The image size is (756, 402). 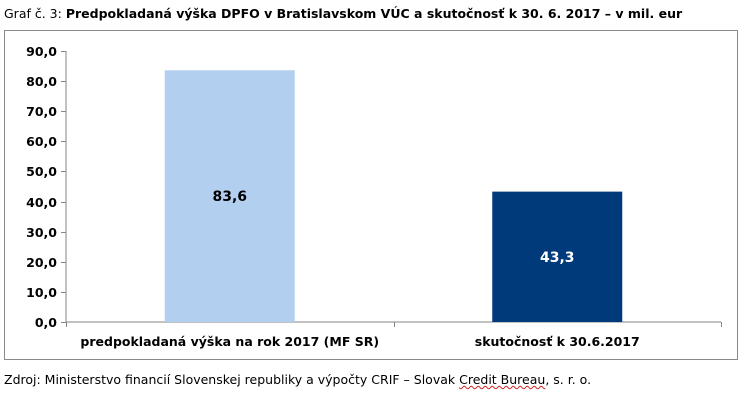 What do you see at coordinates (41, 262) in the screenshot?
I see `y-tick-label: 20,0` at bounding box center [41, 262].